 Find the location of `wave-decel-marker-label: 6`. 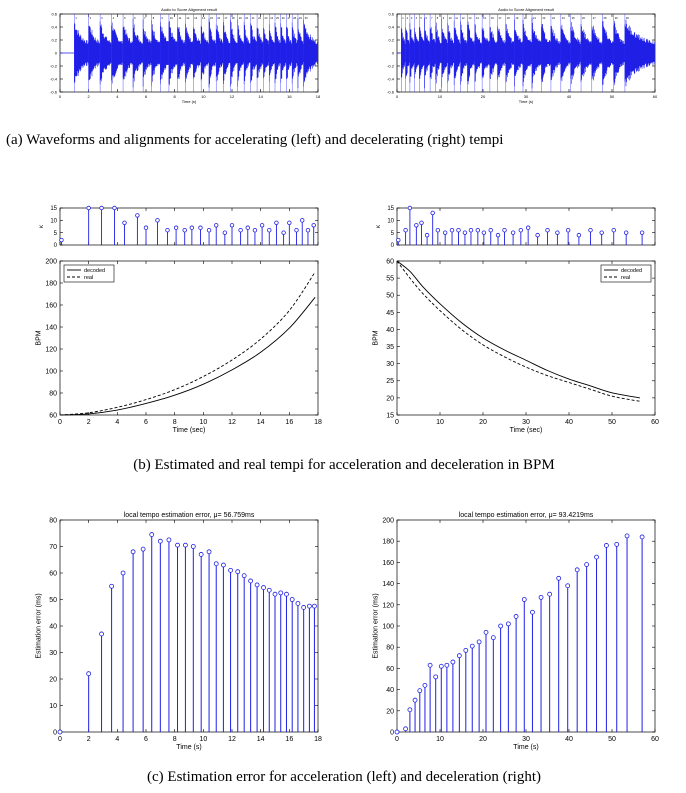

wave-decel-marker-label: 6 is located at coordinates (427, 18).